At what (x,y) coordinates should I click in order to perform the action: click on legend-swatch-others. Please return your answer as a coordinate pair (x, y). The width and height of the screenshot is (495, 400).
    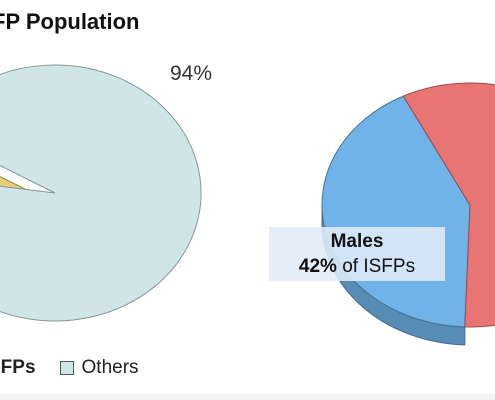
    Looking at the image, I should click on (66, 368).